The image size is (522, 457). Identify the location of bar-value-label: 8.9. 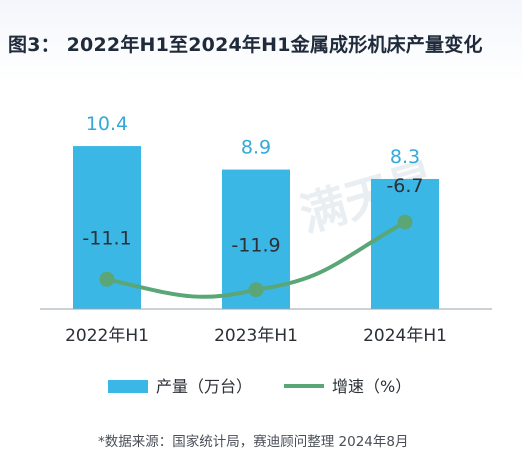
(256, 148).